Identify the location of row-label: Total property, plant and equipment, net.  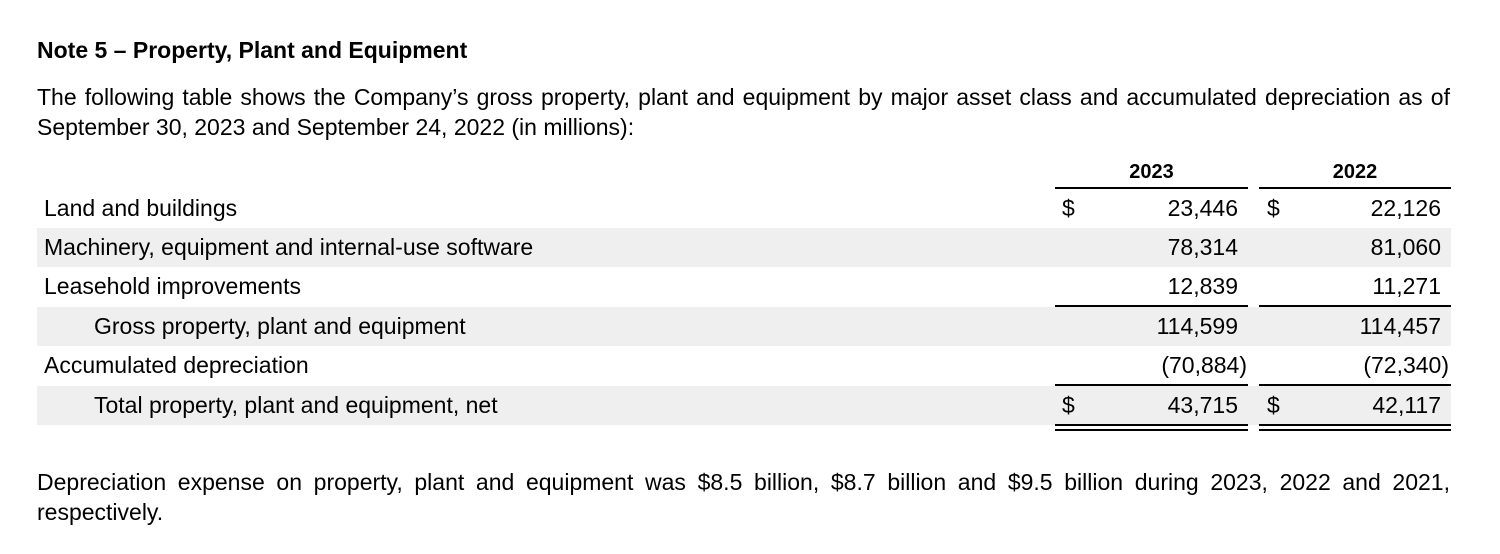
(296, 405).